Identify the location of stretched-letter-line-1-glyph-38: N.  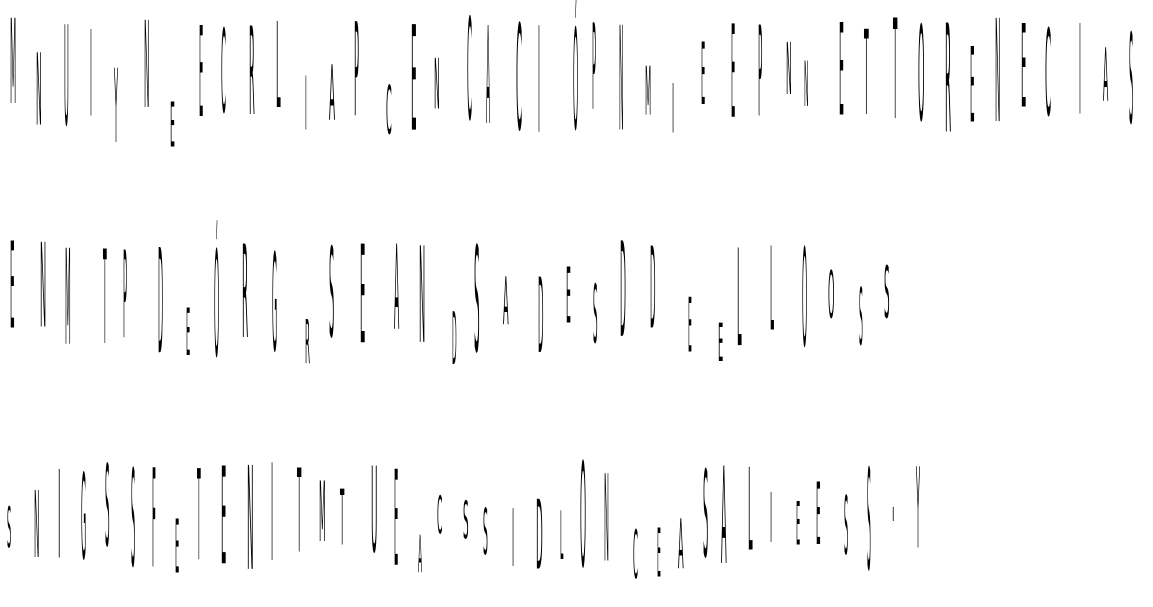
(997, 82).